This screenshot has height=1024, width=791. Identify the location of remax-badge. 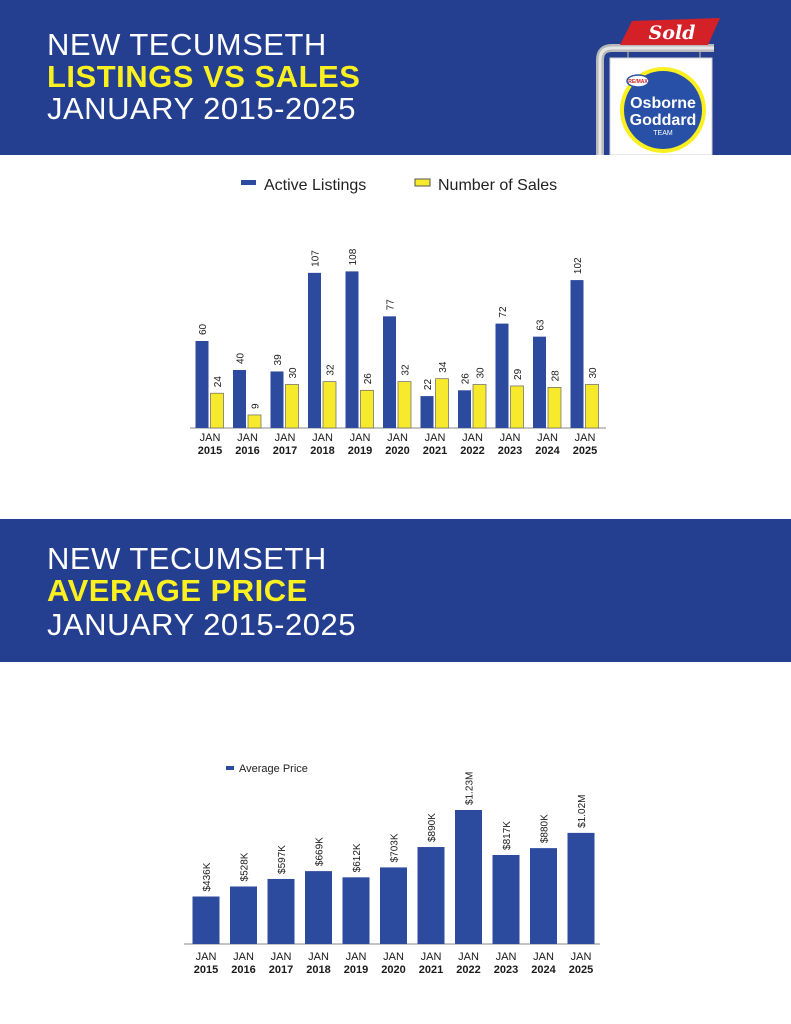
(638, 81).